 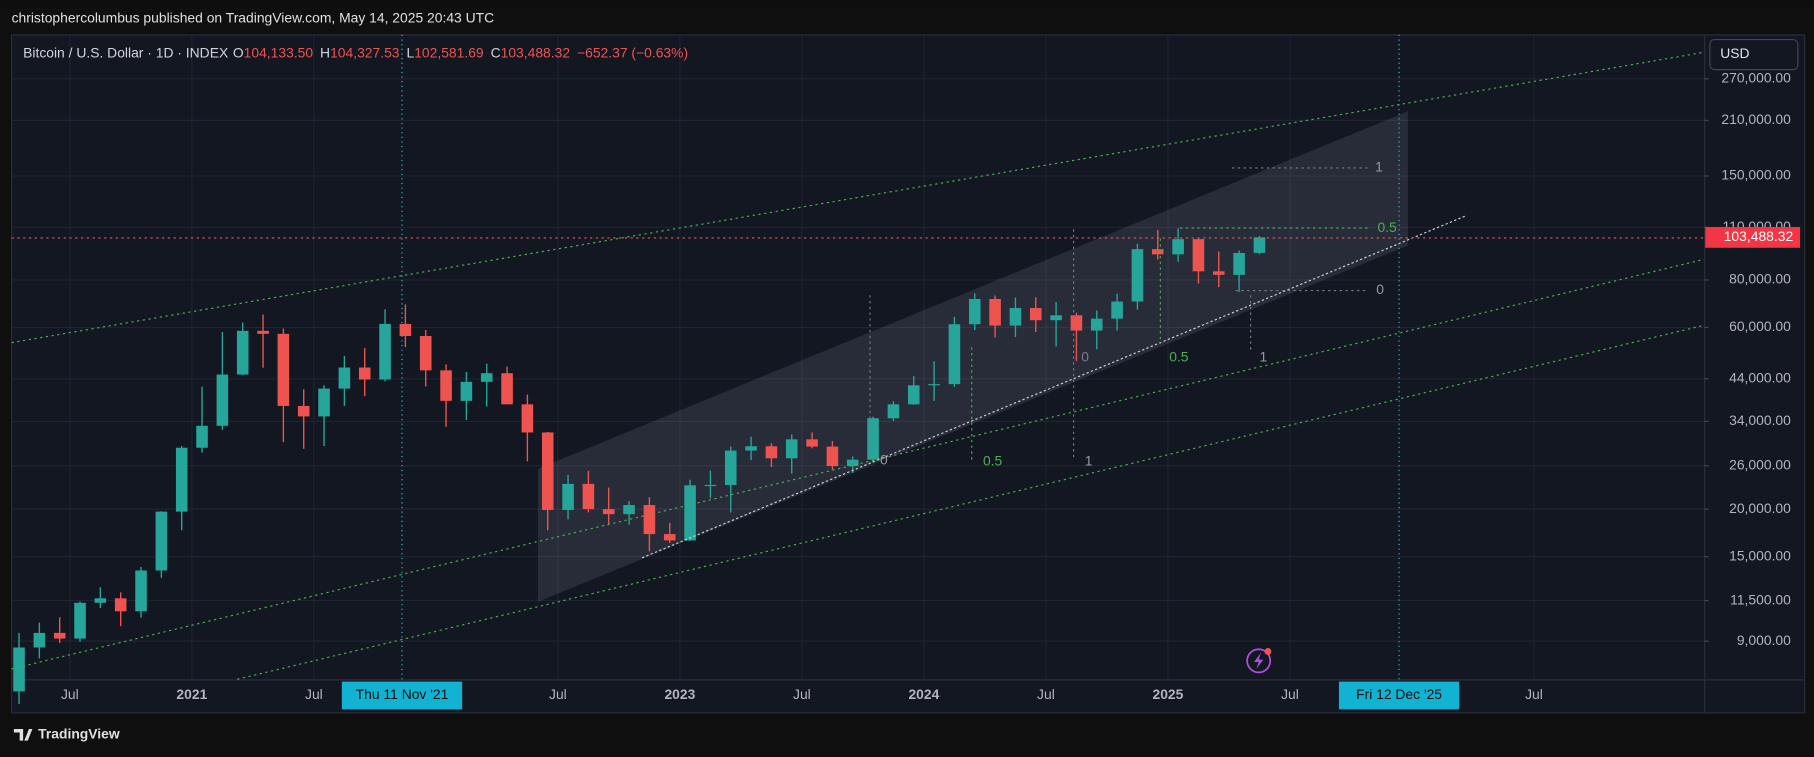 What do you see at coordinates (1760, 555) in the screenshot?
I see `y-tick-label: 15,000.00` at bounding box center [1760, 555].